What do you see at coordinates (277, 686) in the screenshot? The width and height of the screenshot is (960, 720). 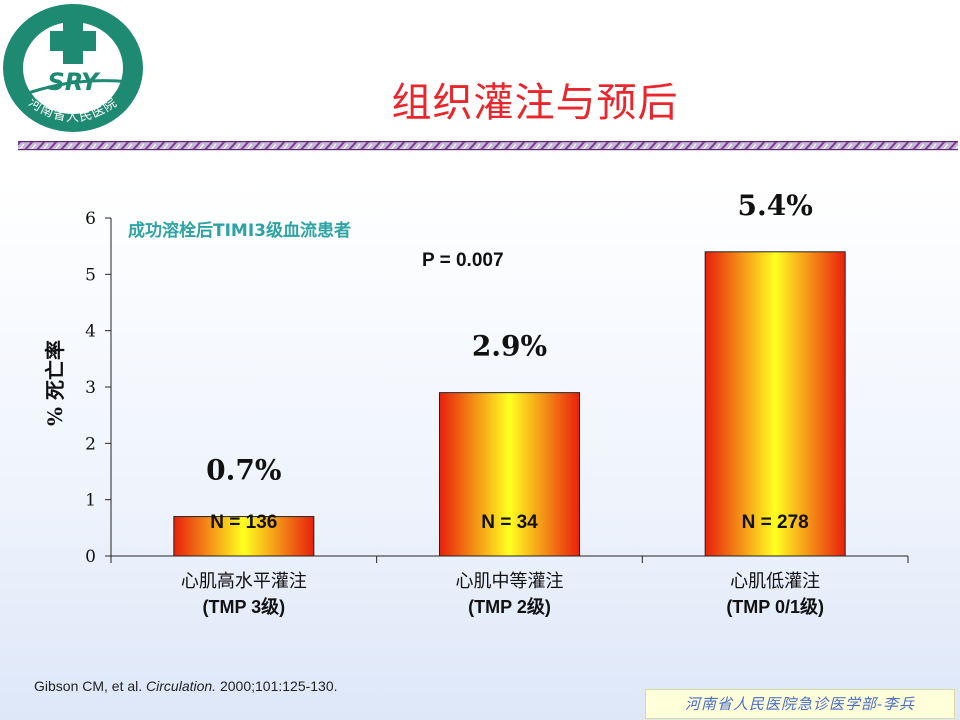 I see `citation-details: 2000;101:125-130.` at bounding box center [277, 686].